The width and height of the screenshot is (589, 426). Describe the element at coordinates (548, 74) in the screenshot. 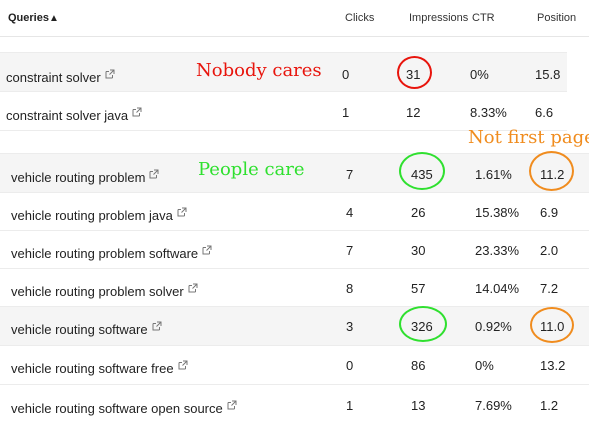

I see `position-cell: 15.8` at that location.